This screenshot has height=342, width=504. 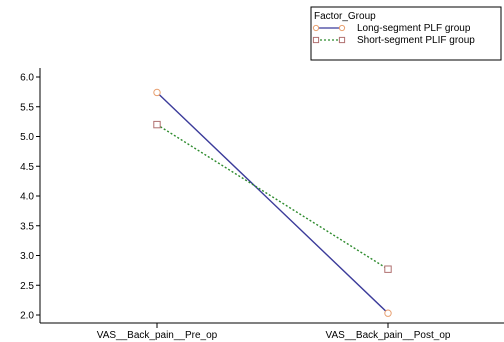 What do you see at coordinates (27, 197) in the screenshot?
I see `y-tick-label: 4.0` at bounding box center [27, 197].